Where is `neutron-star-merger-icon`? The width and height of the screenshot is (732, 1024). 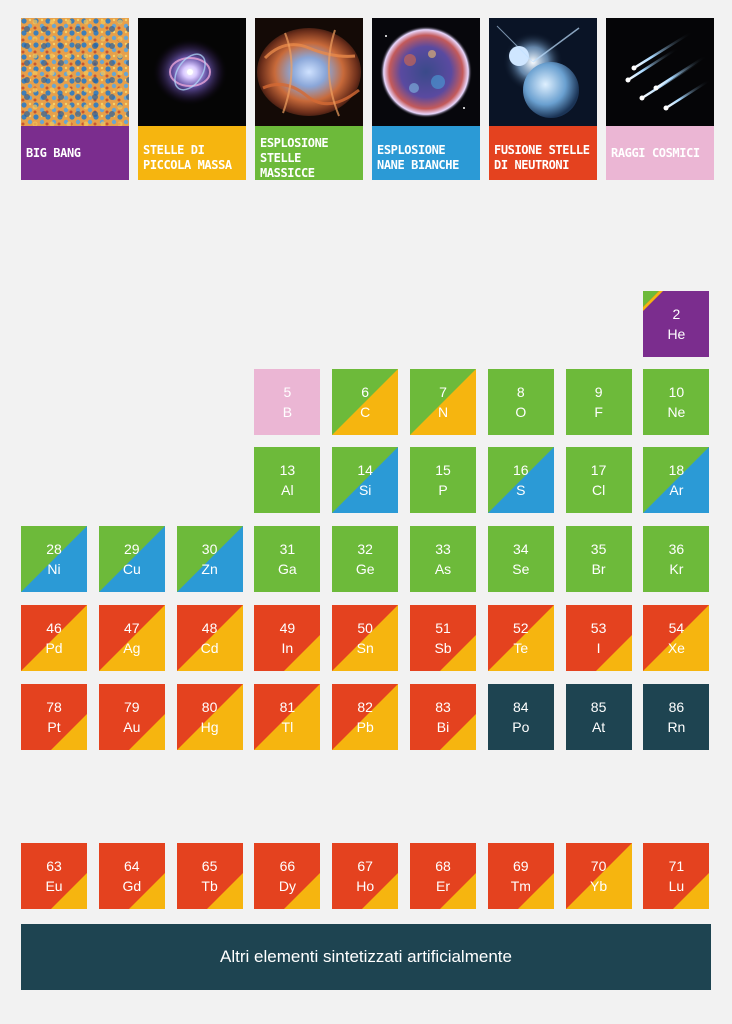
neutron-star-merger-icon is located at coordinates (543, 72).